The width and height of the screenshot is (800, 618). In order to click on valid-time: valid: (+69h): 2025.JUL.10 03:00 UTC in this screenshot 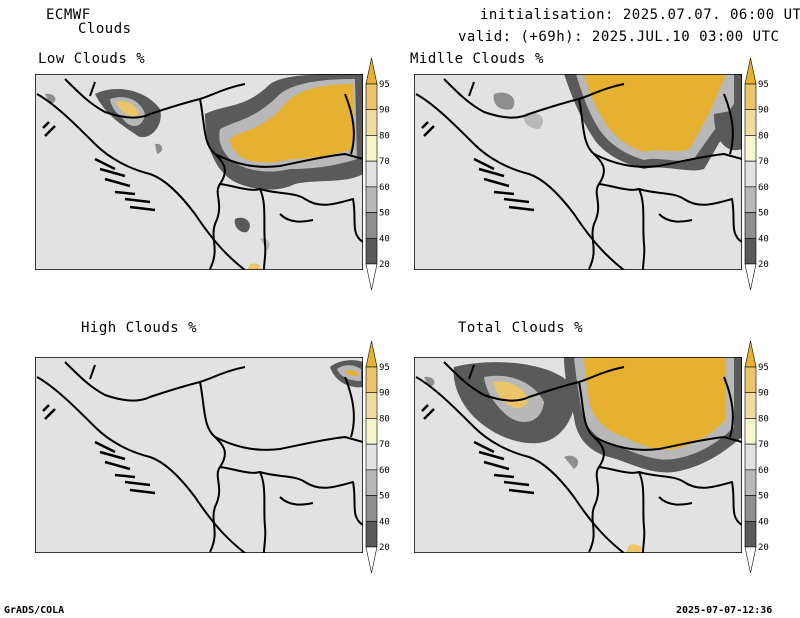, I will do `click(619, 37)`.